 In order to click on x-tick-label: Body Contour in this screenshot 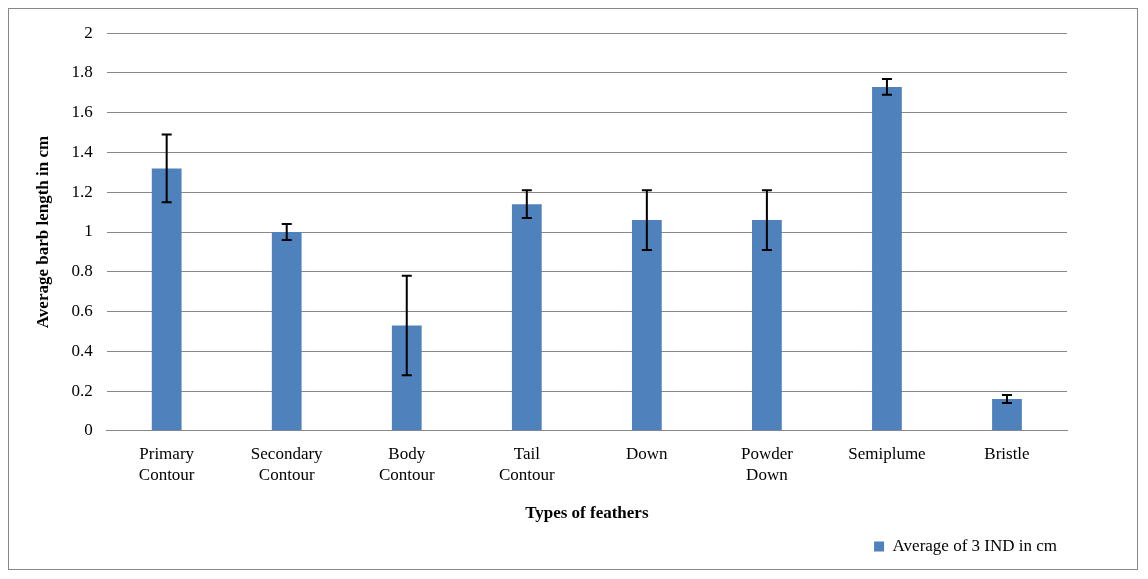, I will do `click(406, 464)`.